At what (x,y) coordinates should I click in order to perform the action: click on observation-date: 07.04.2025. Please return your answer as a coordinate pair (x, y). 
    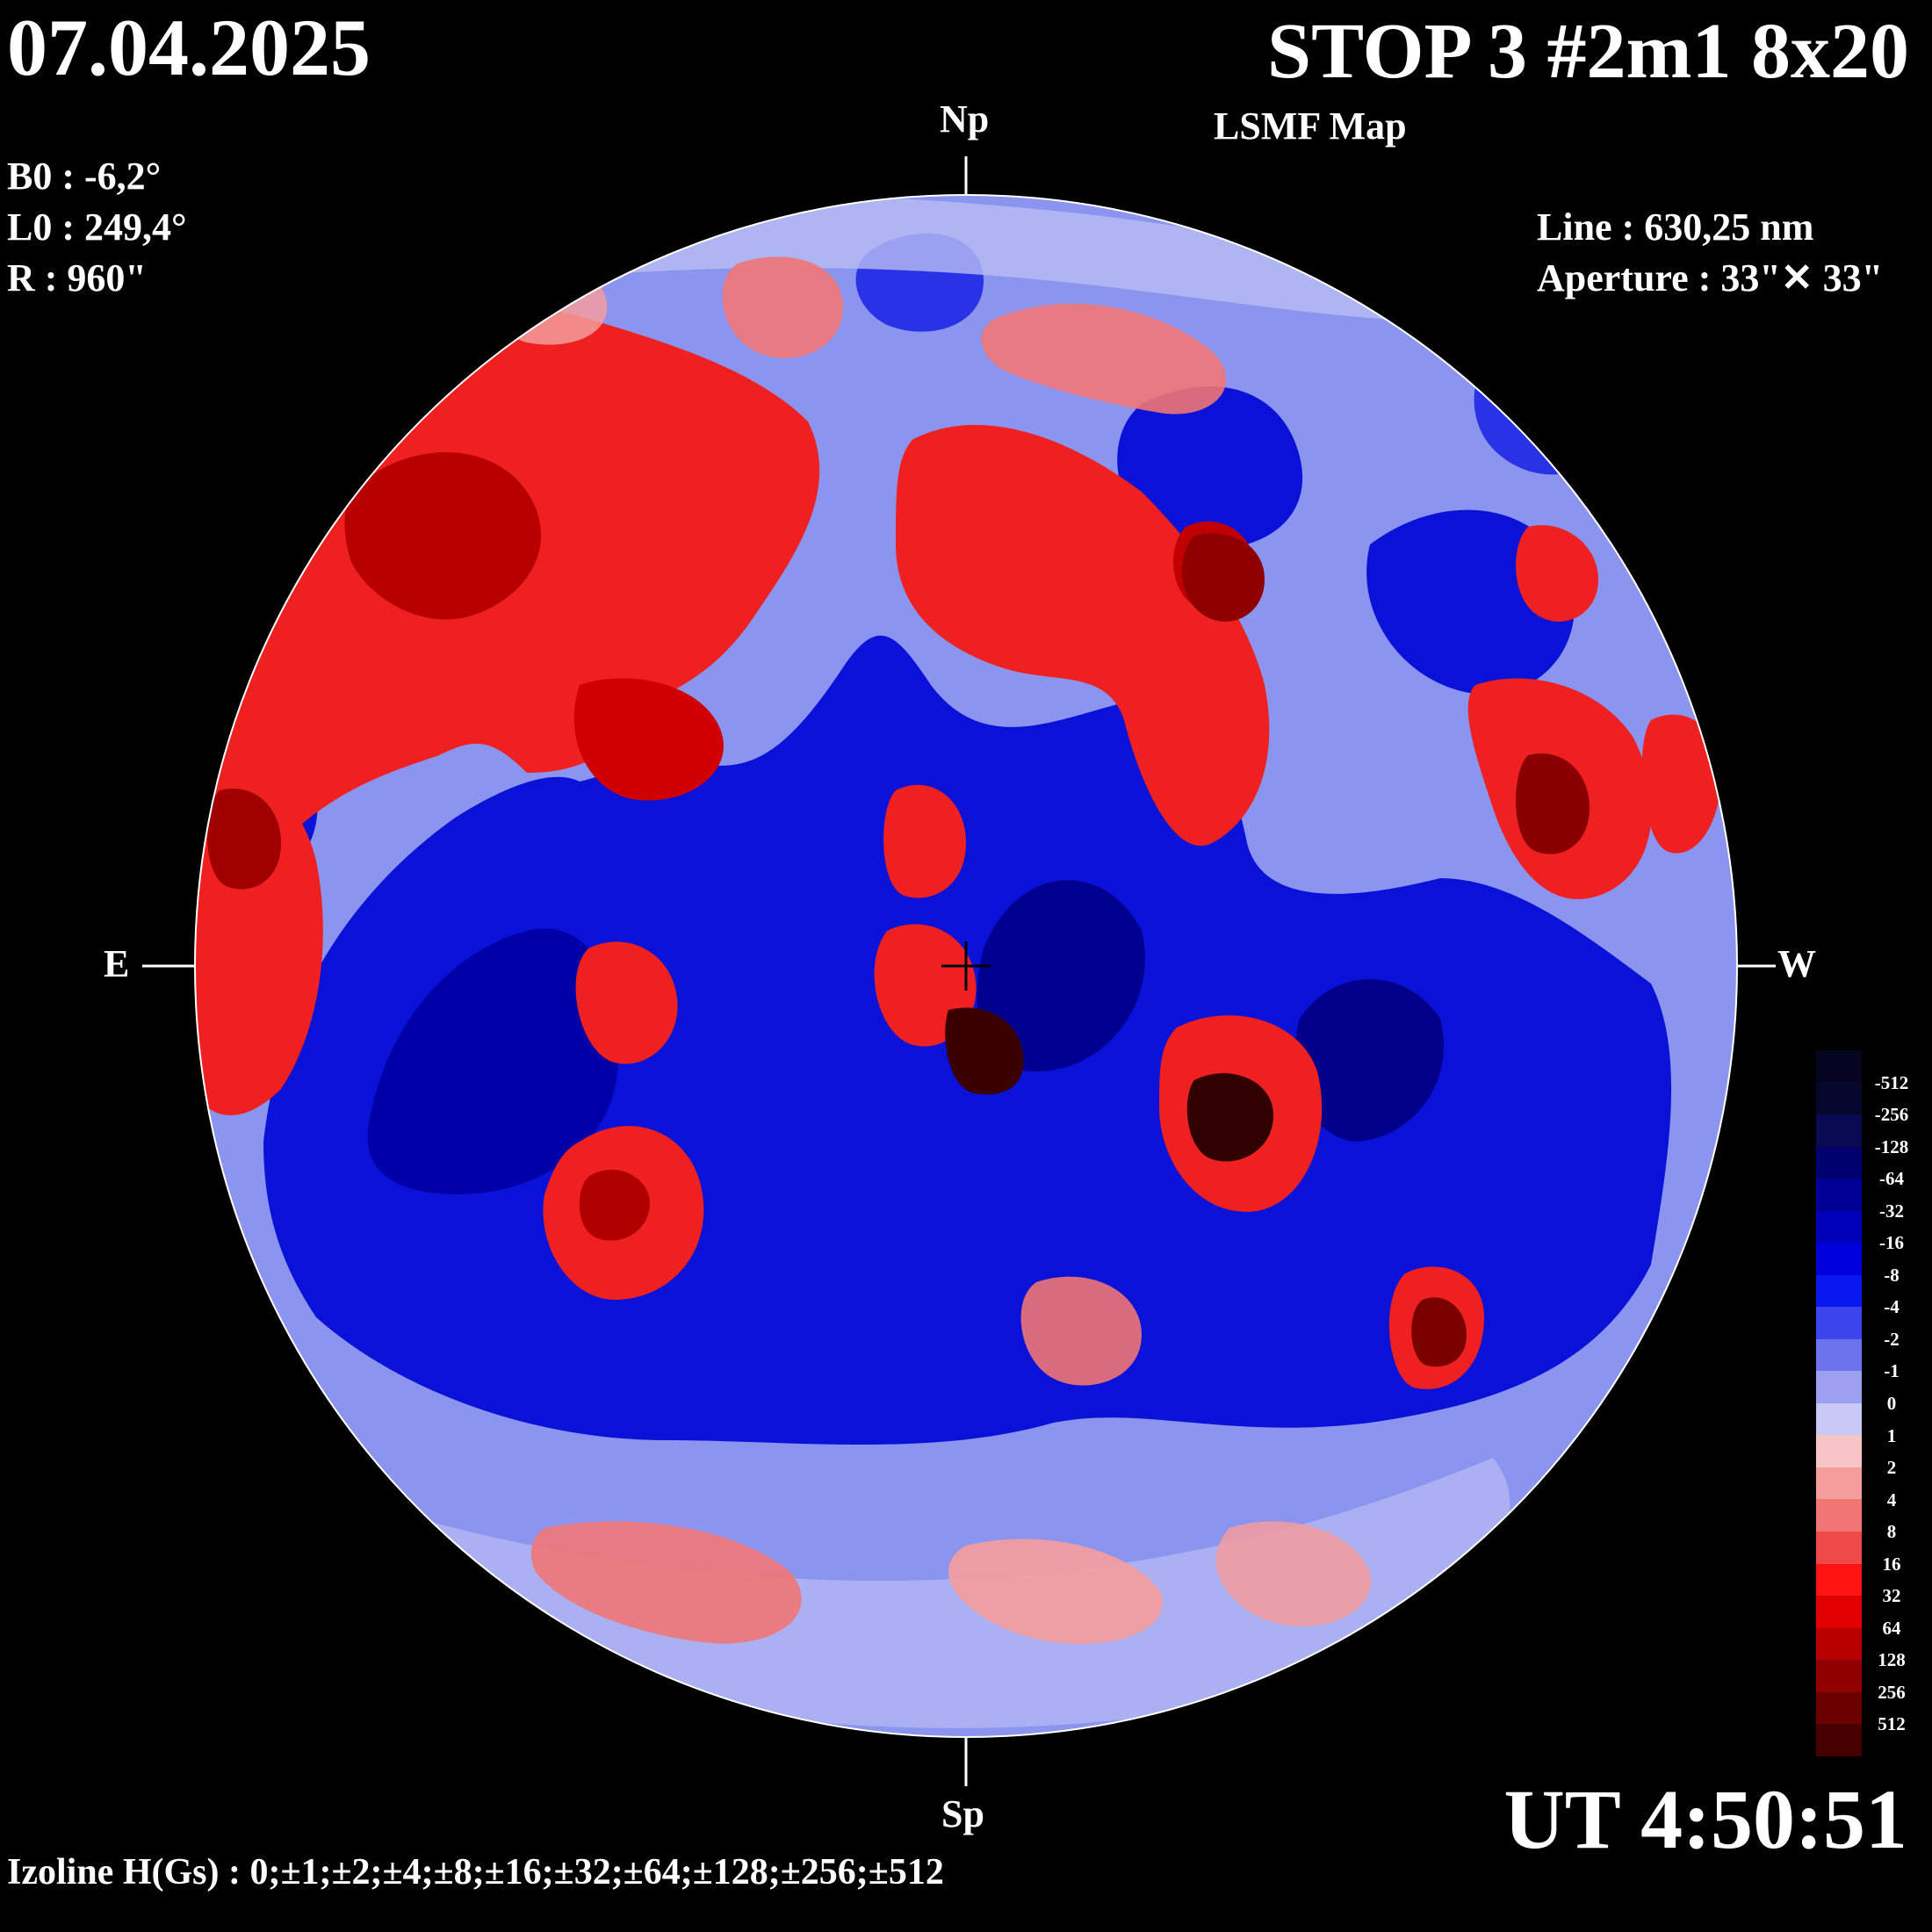
    Looking at the image, I should click on (189, 48).